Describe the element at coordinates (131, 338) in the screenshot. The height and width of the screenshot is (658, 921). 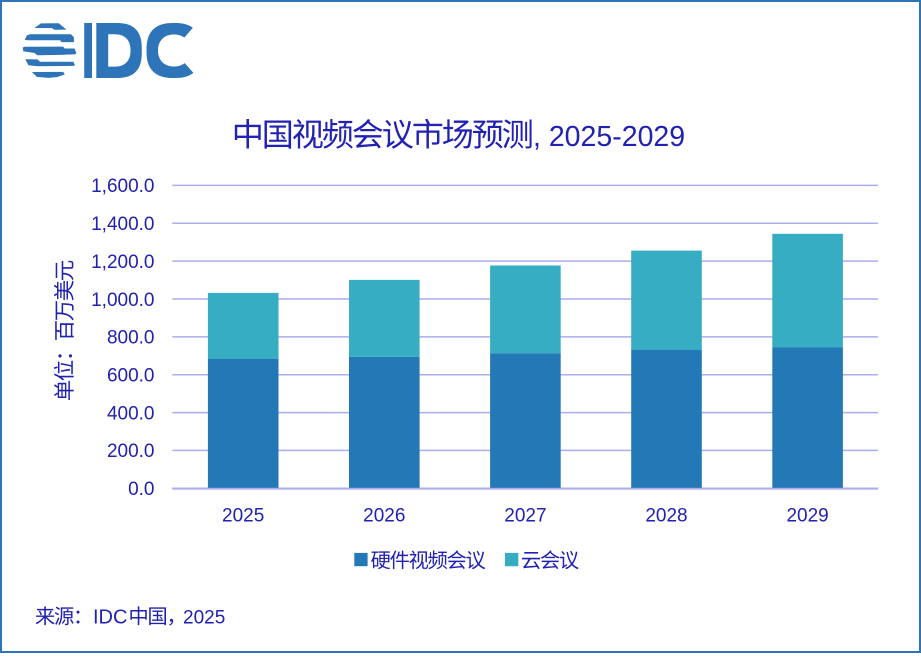
I see `svg-text: 800.0` at that location.